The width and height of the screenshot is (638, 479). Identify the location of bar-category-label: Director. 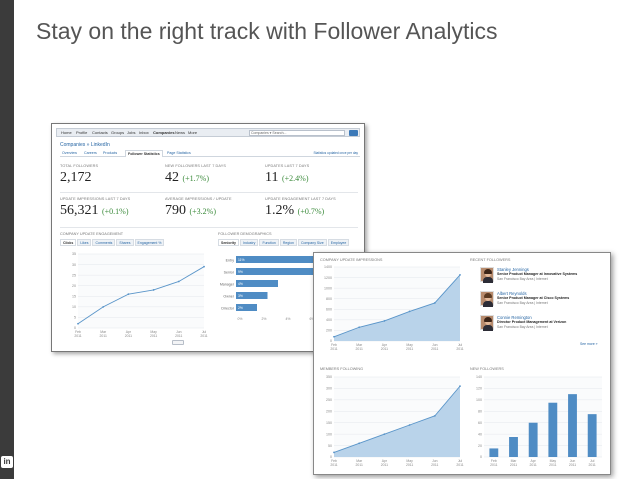
(227, 309).